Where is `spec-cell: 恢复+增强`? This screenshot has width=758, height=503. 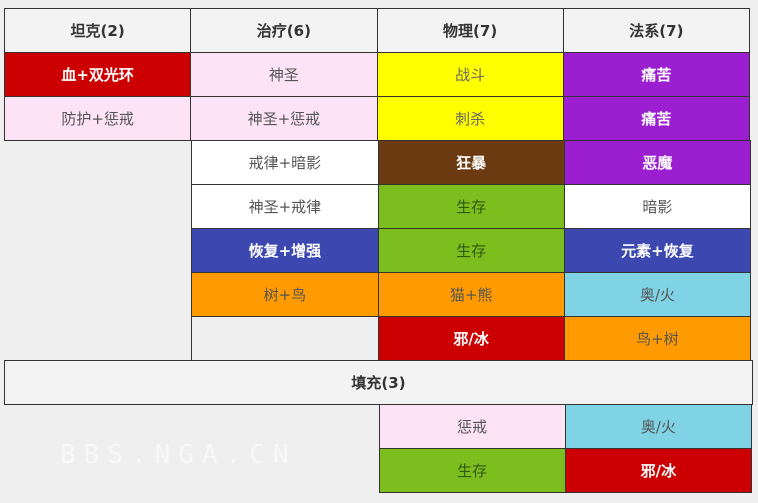
spec-cell: 恢复+增强 is located at coordinates (285, 250).